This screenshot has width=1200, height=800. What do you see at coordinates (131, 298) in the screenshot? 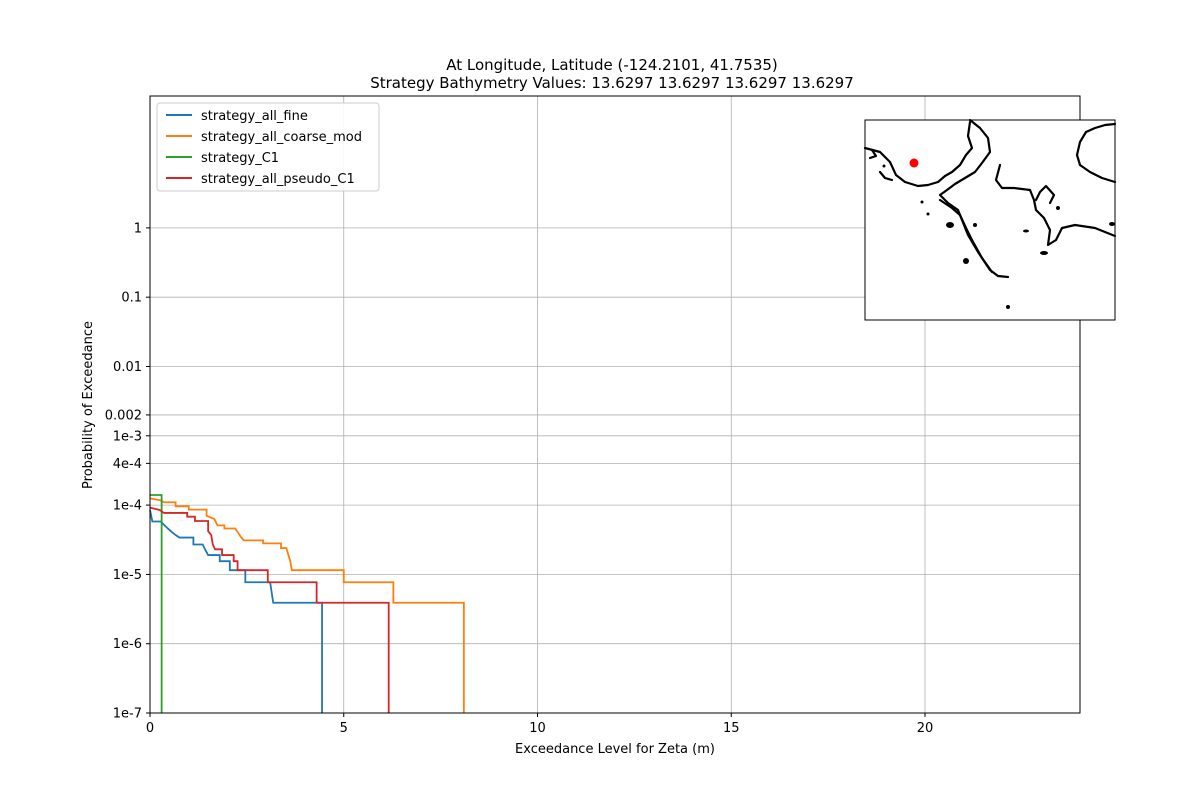
I see `y-tick-label: 0.1` at bounding box center [131, 298].